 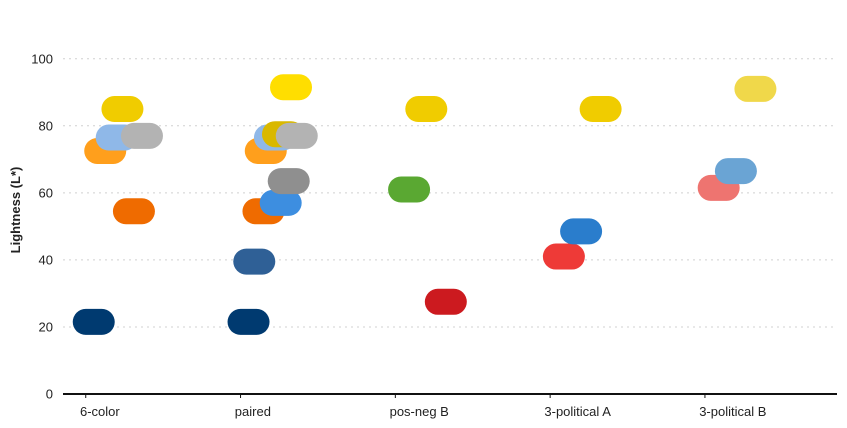 What do you see at coordinates (577, 411) in the screenshot?
I see `x-category-label: 3-political A` at bounding box center [577, 411].